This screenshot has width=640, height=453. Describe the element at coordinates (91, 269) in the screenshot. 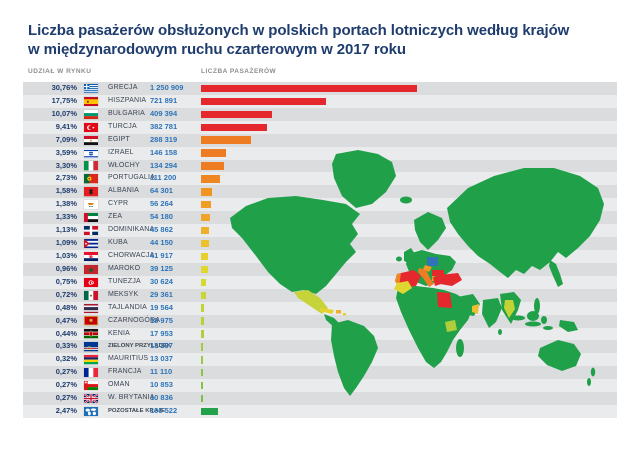

I see `flag-morocco` at that location.